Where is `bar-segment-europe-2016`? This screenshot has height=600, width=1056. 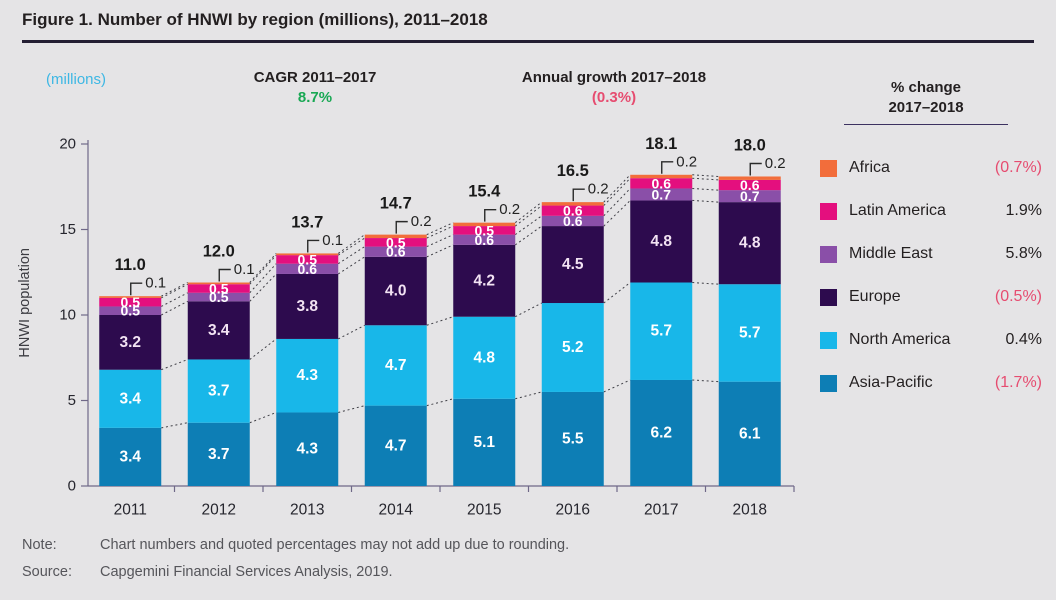 bar-segment-europe-2016 is located at coordinates (572, 265).